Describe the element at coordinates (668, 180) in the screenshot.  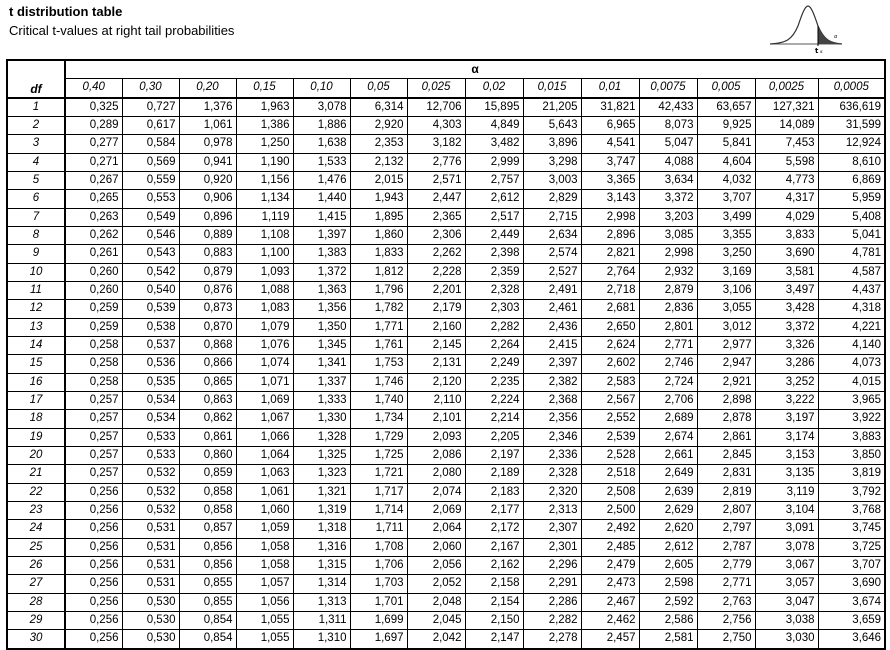
I see `value-cell: 3,634` at that location.